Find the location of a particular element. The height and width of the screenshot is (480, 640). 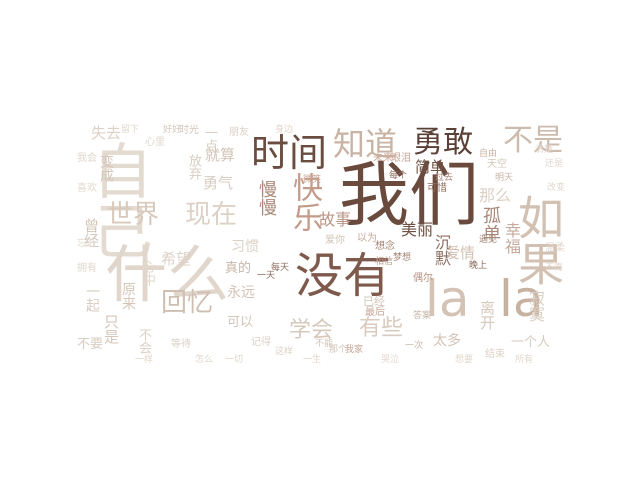

word-meili: 美丽 is located at coordinates (417, 229).